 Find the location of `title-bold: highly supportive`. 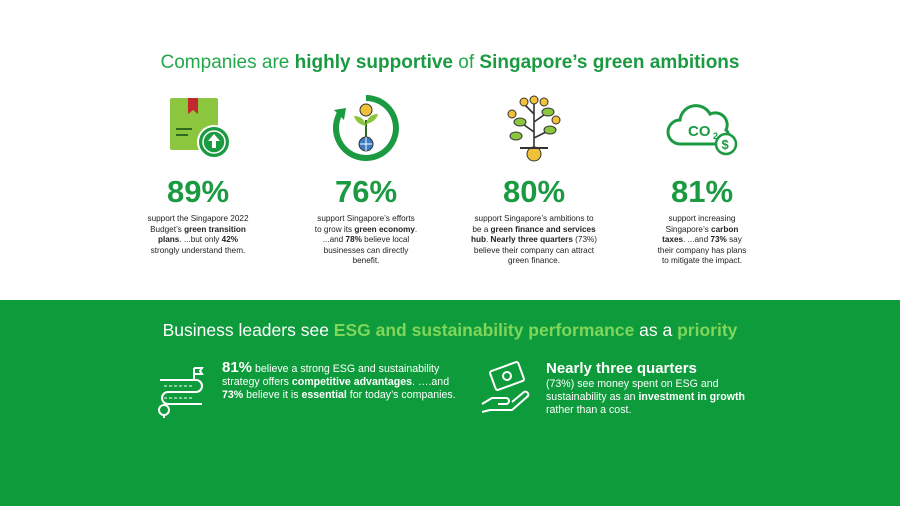

title-bold: highly supportive is located at coordinates (373, 62).